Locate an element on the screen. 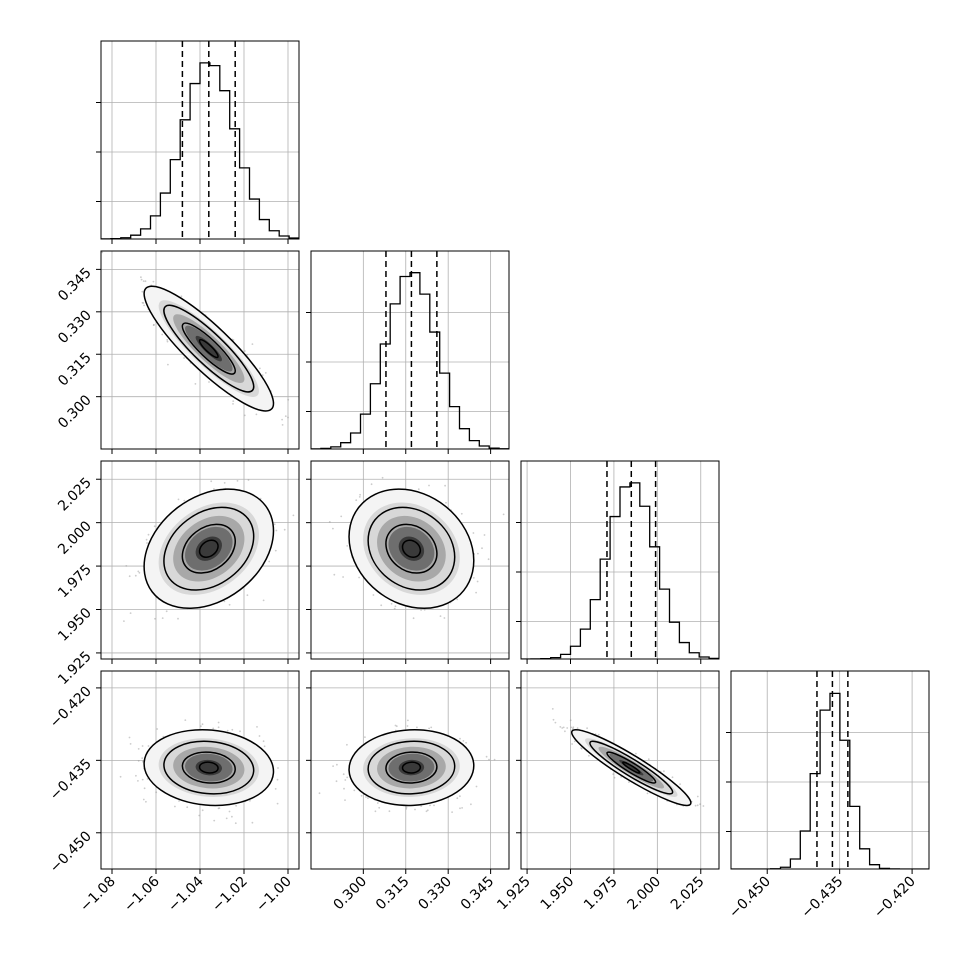 The width and height of the screenshot is (970, 970). x-tick-label: −0.450 is located at coordinates (750, 898).